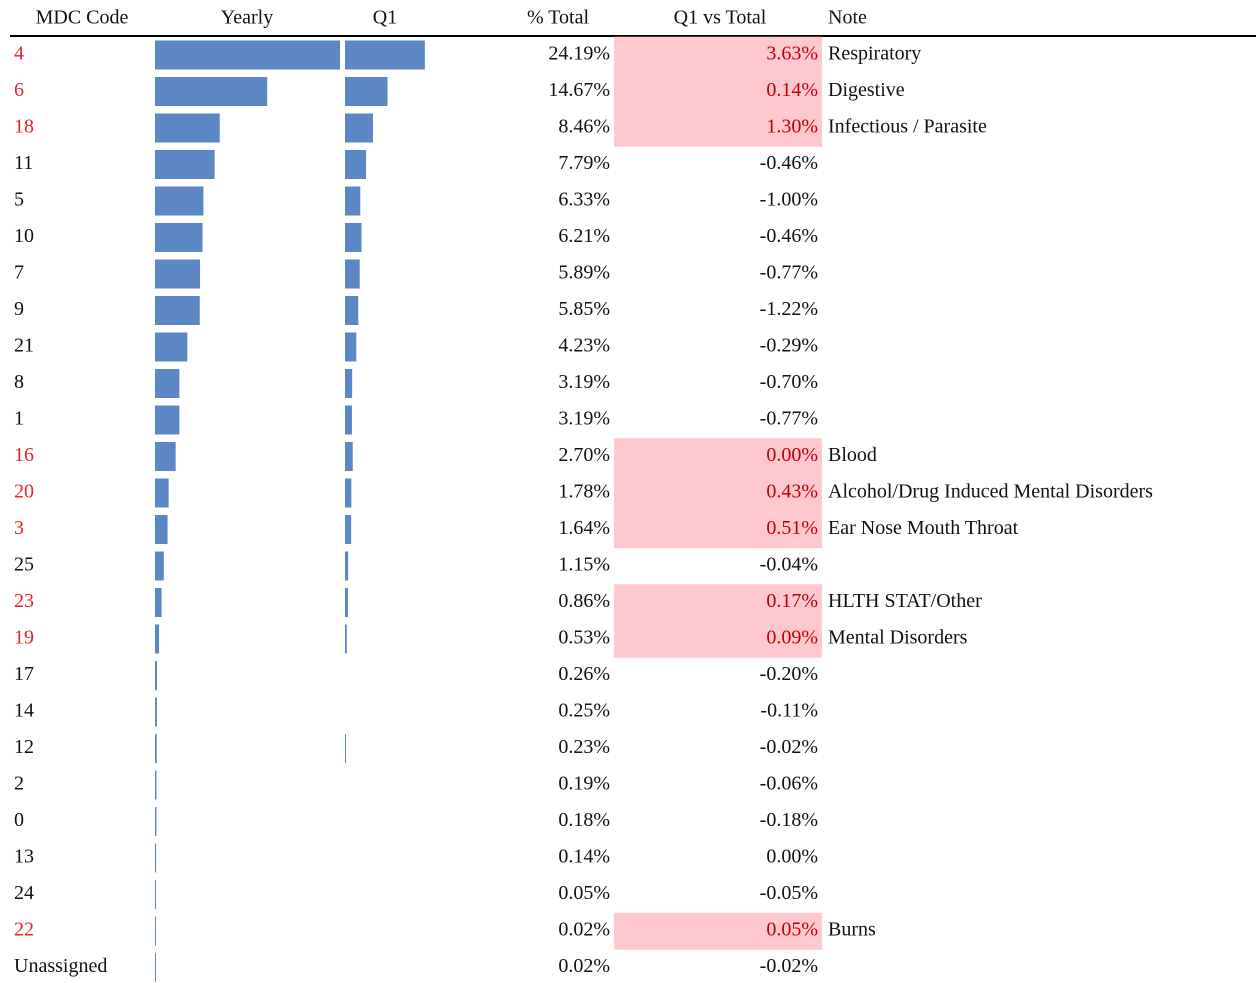  I want to click on code-cell: 6, so click(19, 90).